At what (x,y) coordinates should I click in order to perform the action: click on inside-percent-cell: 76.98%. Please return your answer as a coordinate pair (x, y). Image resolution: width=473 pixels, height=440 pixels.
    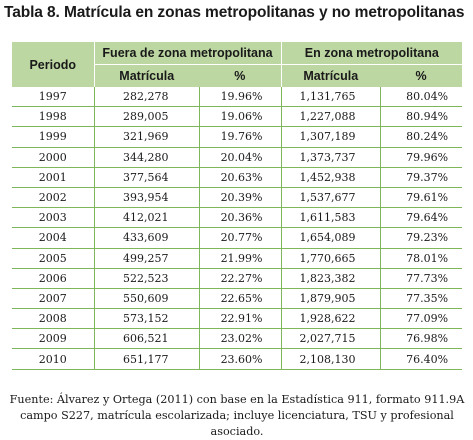
    Looking at the image, I should click on (421, 339).